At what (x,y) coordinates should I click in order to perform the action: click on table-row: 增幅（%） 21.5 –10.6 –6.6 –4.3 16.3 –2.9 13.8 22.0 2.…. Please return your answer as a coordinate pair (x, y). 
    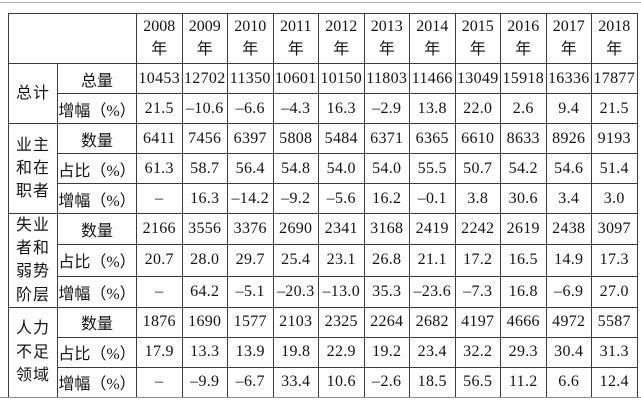
    Looking at the image, I should click on (323, 108).